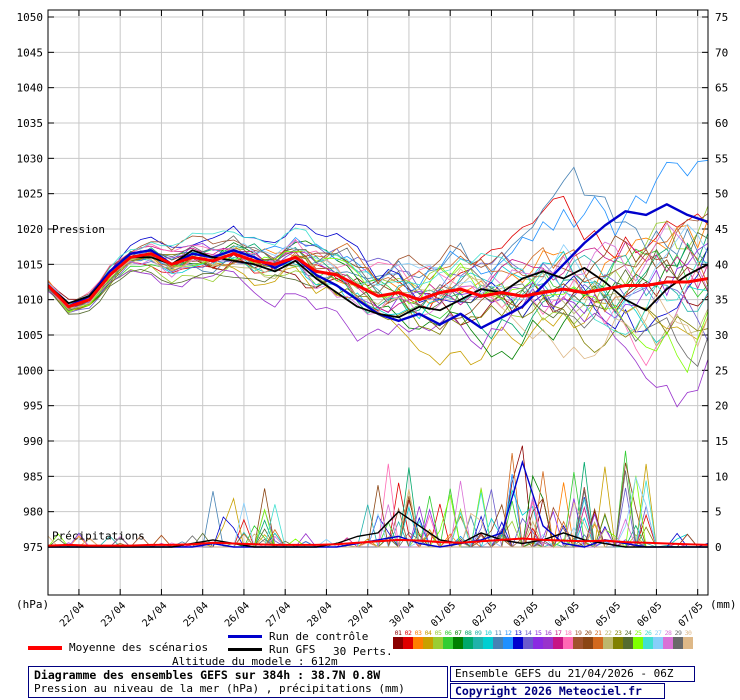  Describe the element at coordinates (508, 633) in the screenshot. I see `perturbation-number: 12` at that location.